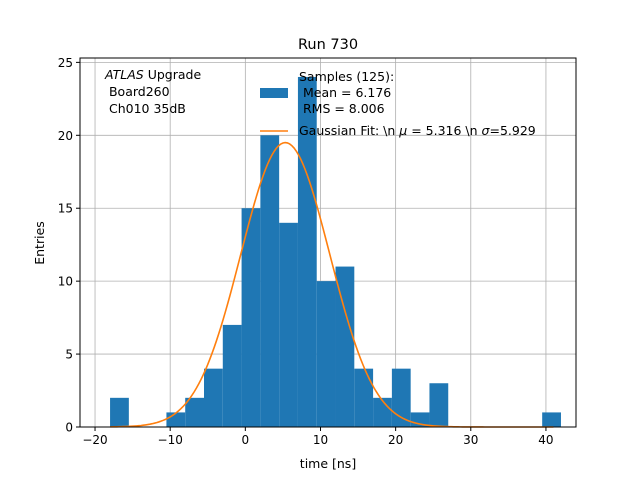 The image size is (640, 484). What do you see at coordinates (65, 63) in the screenshot?
I see `y-tick-label: 25` at bounding box center [65, 63].